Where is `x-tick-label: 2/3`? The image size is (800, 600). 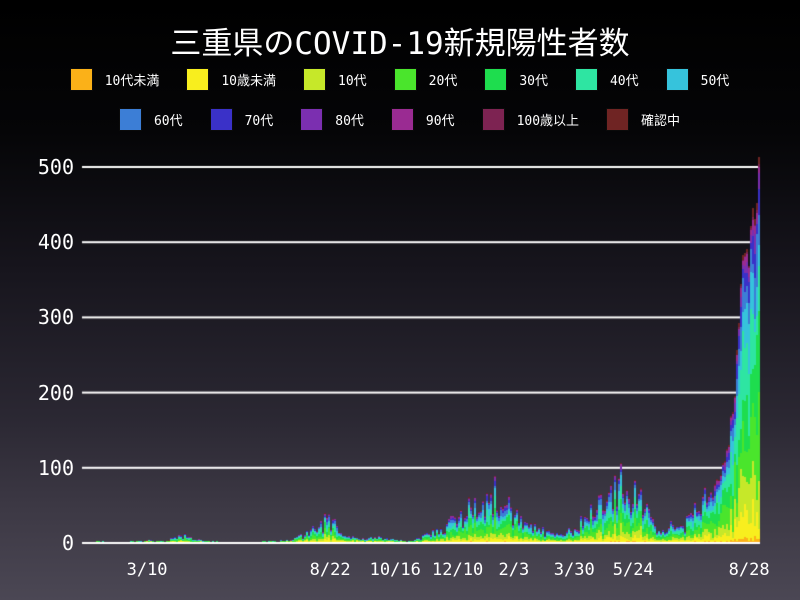 x-tick-label: 2/3 is located at coordinates (514, 570).